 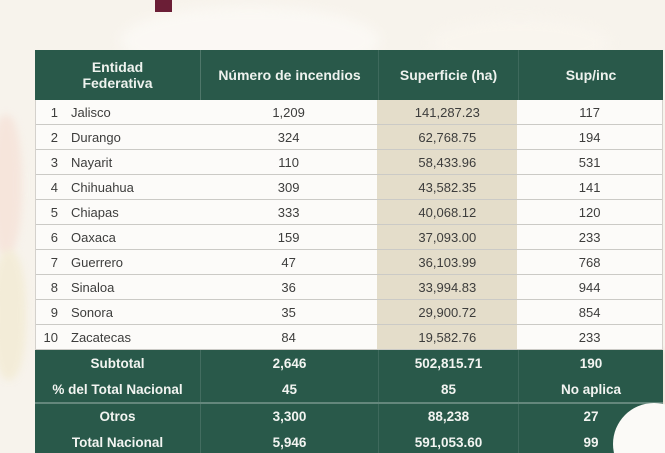 I want to click on state-cell: 10 Zacatecas, so click(x=118, y=337).